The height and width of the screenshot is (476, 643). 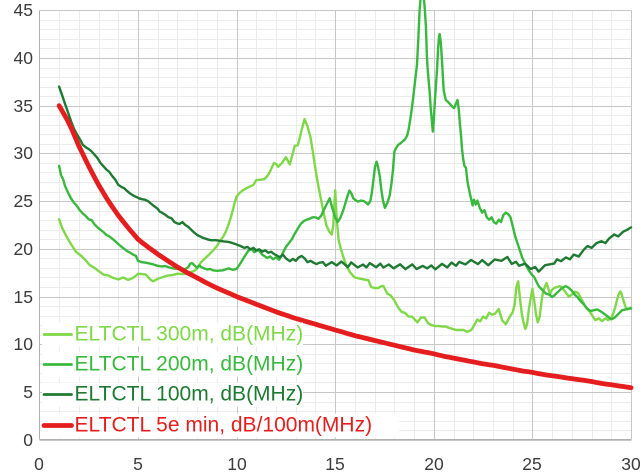 What do you see at coordinates (23, 106) in the screenshot?
I see `svg-text: 35` at bounding box center [23, 106].